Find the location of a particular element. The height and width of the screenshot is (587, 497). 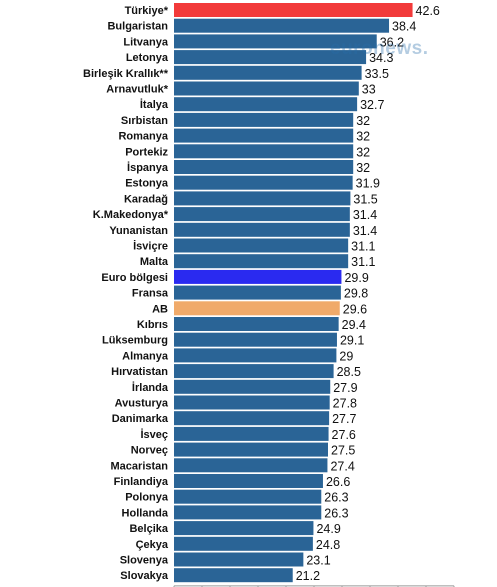

value-label: 29.4 is located at coordinates (354, 325).